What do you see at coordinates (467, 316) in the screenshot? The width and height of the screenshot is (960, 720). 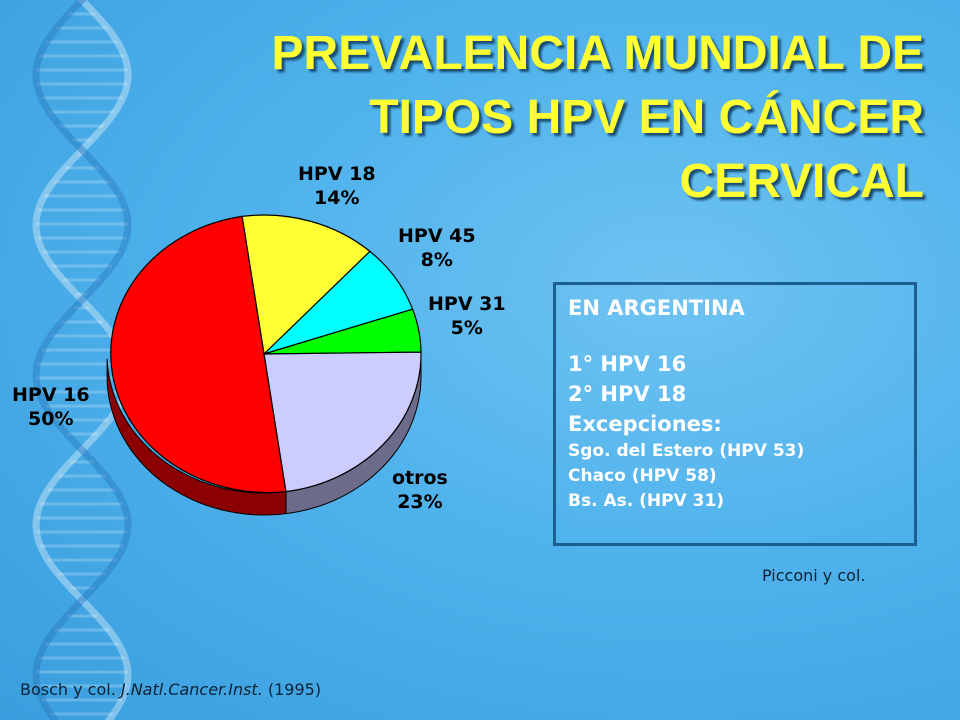 I see `label-hpv31: HPV 31 5%` at bounding box center [467, 316].